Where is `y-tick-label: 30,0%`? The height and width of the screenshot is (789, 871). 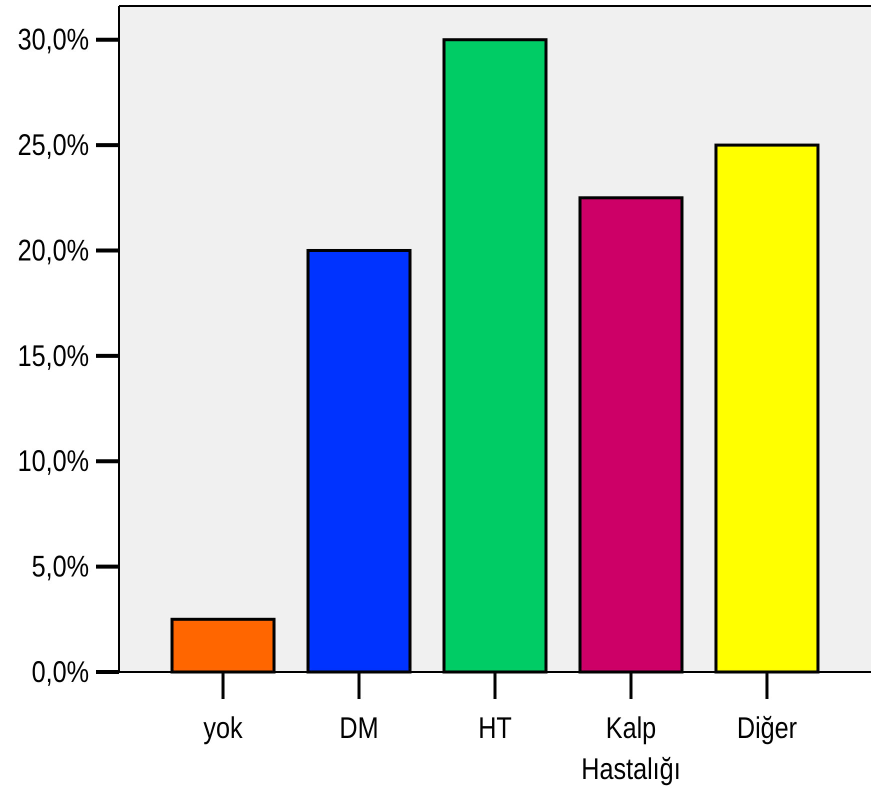
y-tick-label: 30,0% is located at coordinates (53, 39).